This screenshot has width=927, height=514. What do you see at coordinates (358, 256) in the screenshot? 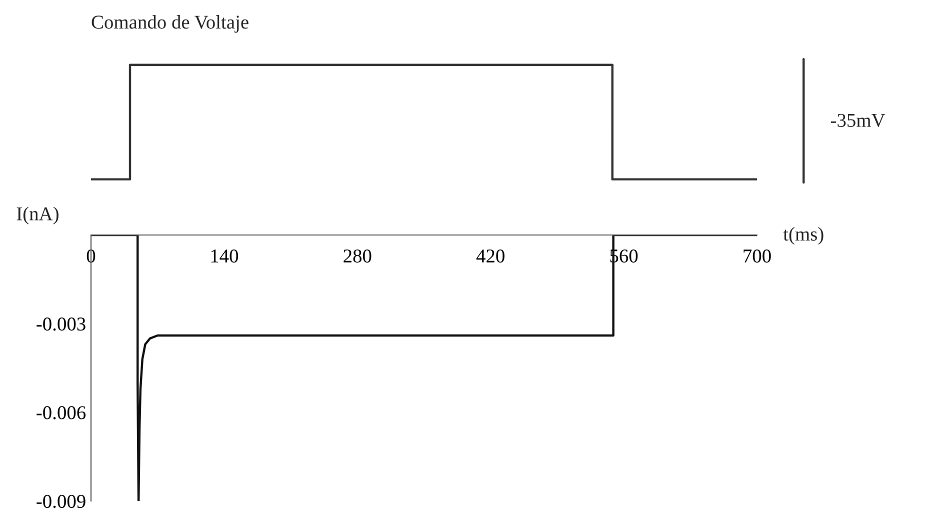
I see `x-tick-label: 280` at bounding box center [358, 256].